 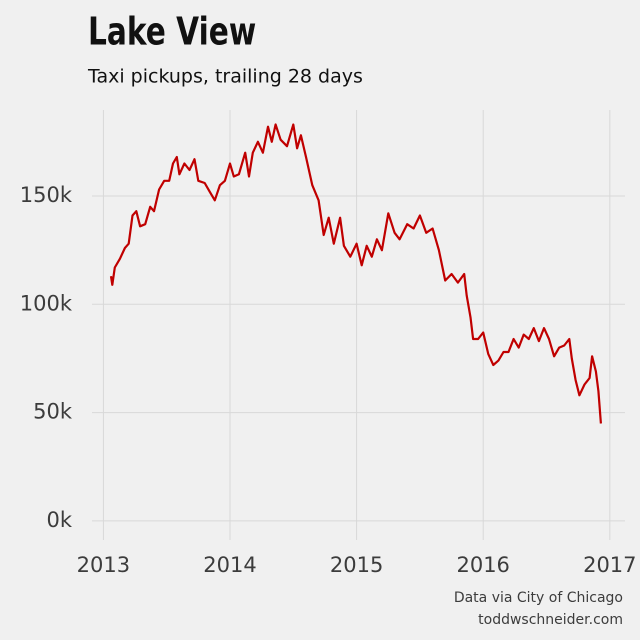 I want to click on x-tick-label: 2013, so click(x=103, y=565).